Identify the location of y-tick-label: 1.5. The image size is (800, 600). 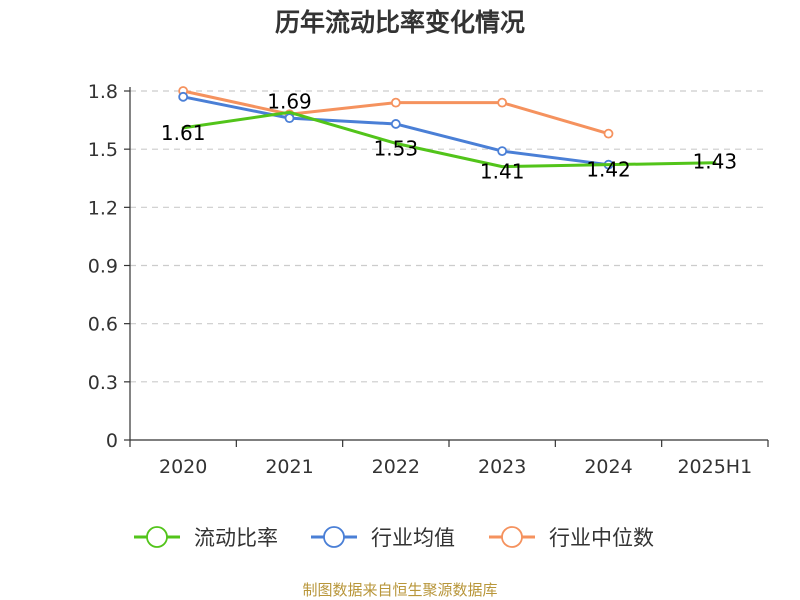
(103, 150).